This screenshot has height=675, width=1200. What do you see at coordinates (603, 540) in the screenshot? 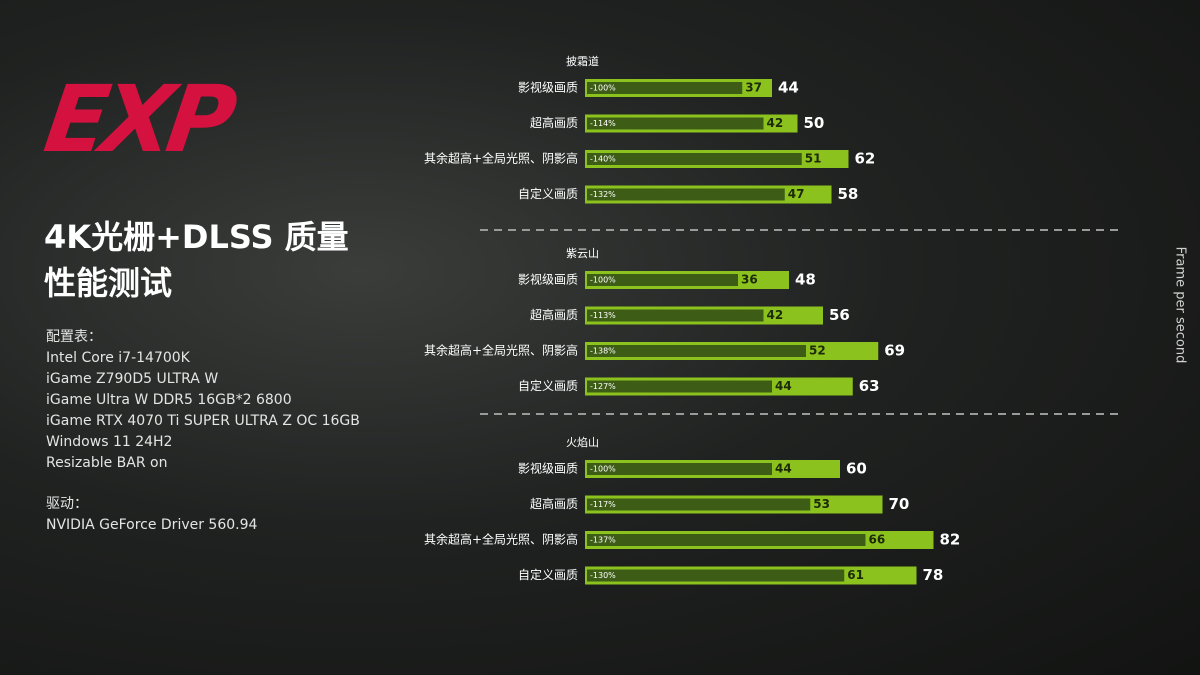
I see `bar-note: -137%` at bounding box center [603, 540].